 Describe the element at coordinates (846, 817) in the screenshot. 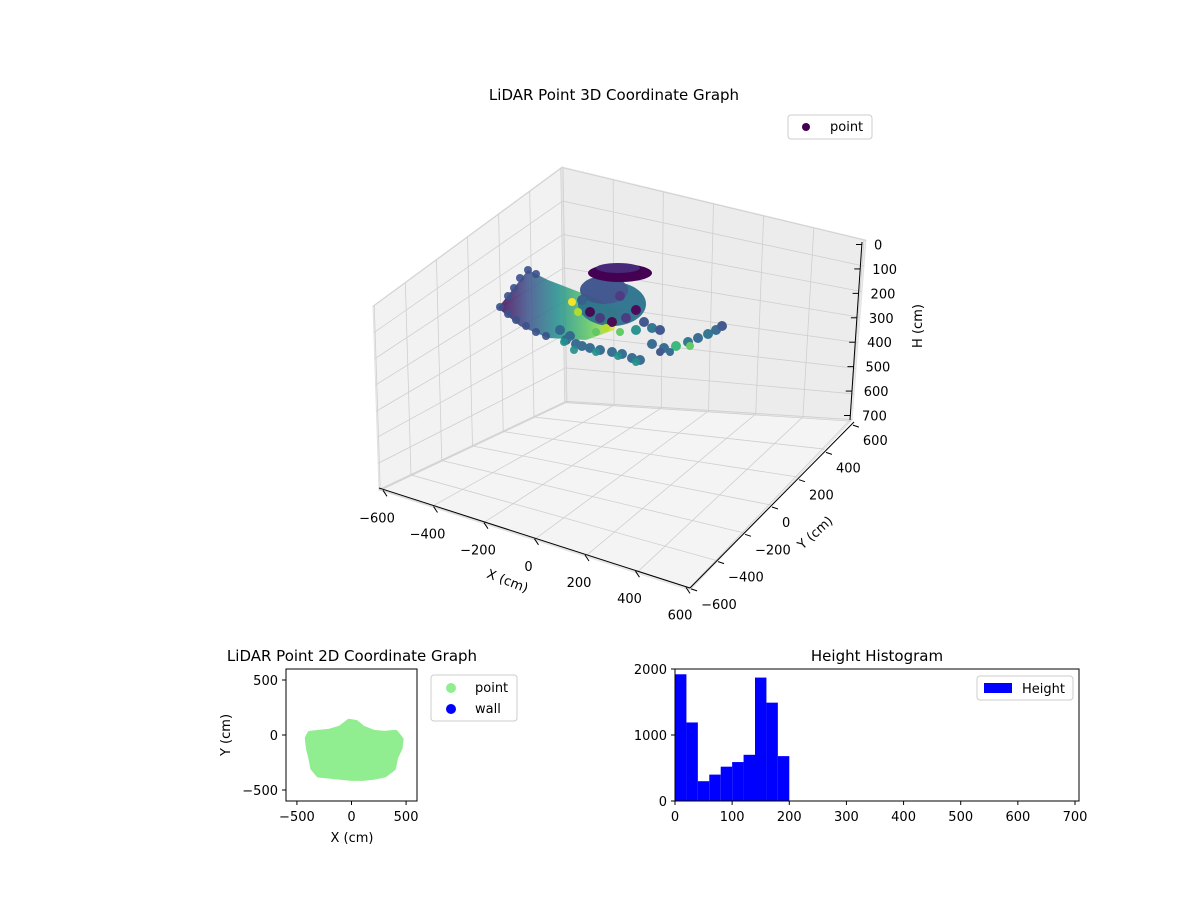

I see `chart-hist-xtick-label: 300` at that location.